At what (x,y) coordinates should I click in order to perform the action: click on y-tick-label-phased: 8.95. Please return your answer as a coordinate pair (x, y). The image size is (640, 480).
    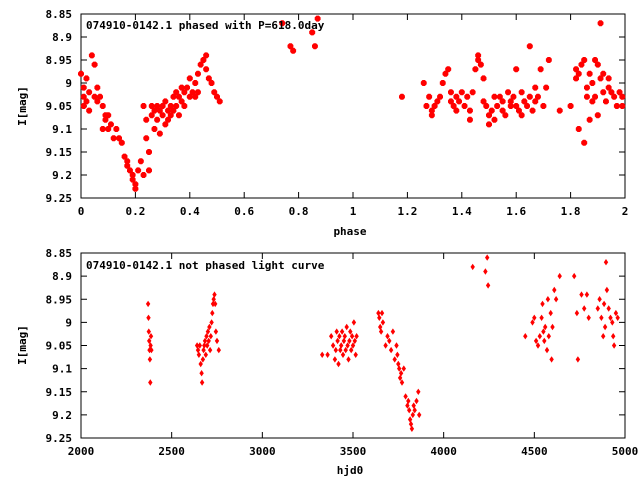
    Looking at the image, I should click on (59, 60).